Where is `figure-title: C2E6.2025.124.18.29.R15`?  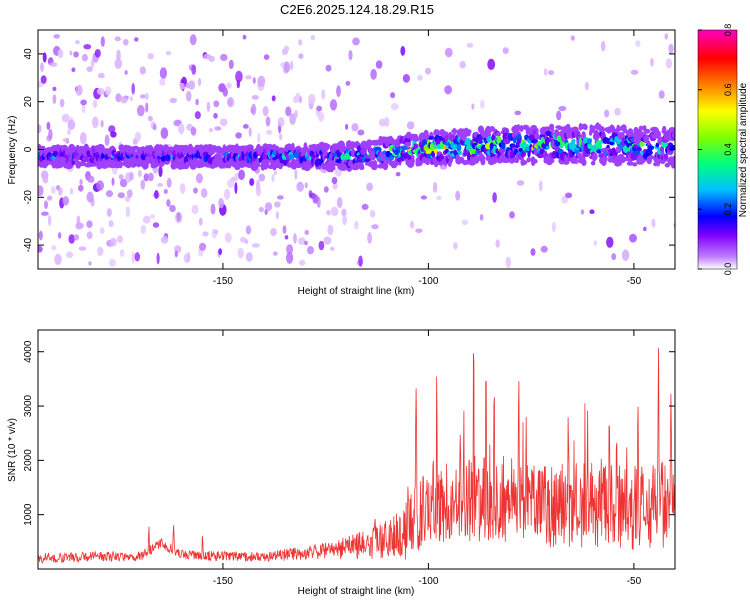 figure-title: C2E6.2025.124.18.29.R15 is located at coordinates (357, 9).